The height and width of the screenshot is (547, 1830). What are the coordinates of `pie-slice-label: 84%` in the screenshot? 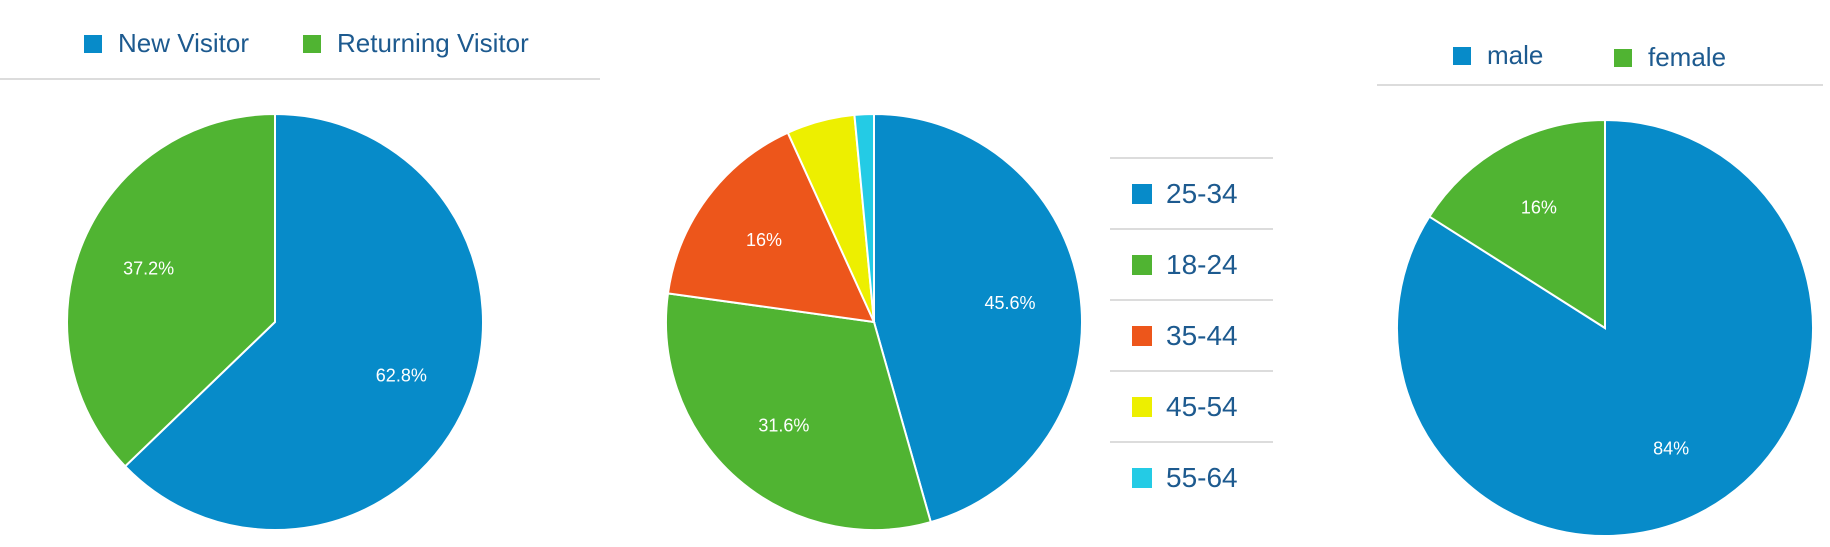 It's located at (1671, 448).